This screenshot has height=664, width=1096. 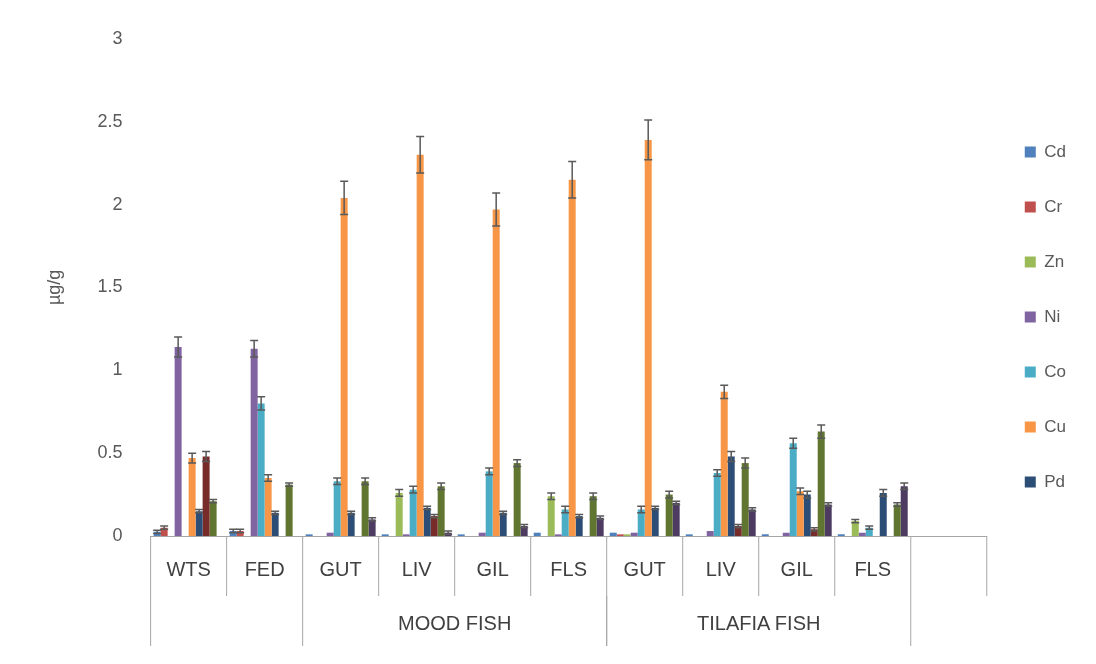 I want to click on y-tick-label: 3, so click(x=117, y=37).